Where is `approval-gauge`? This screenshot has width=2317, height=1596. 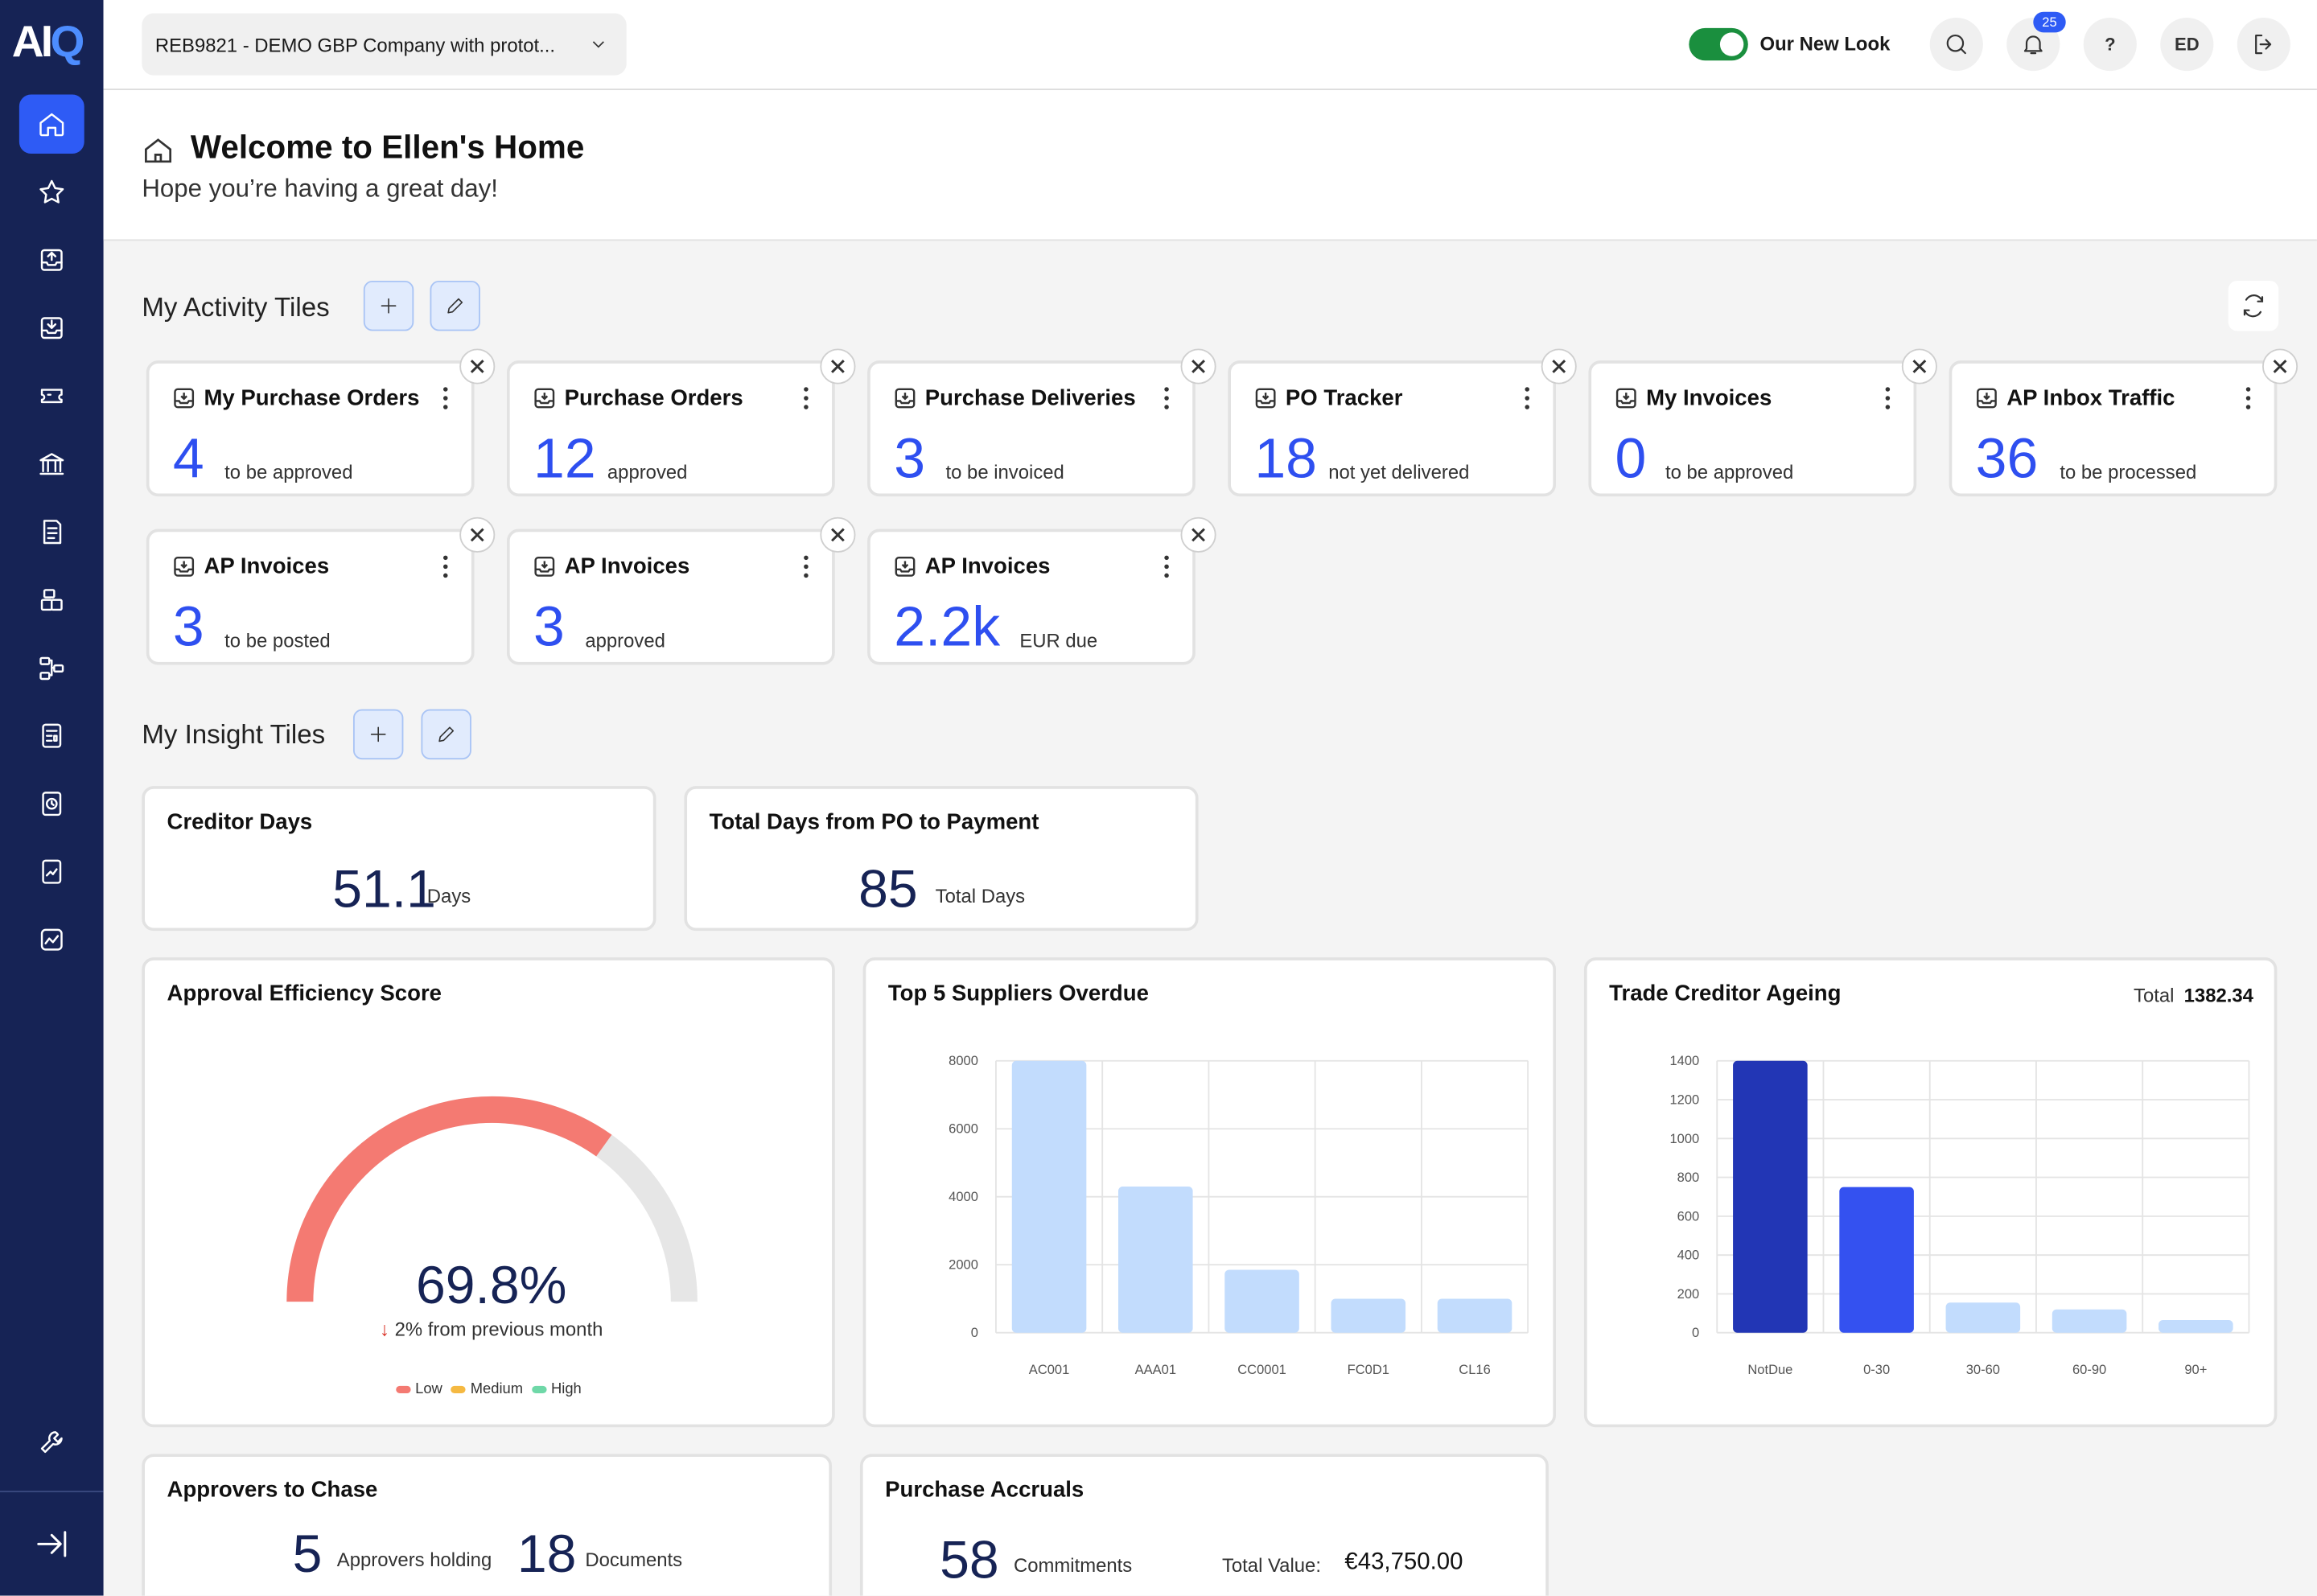 approval-gauge is located at coordinates (492, 1199).